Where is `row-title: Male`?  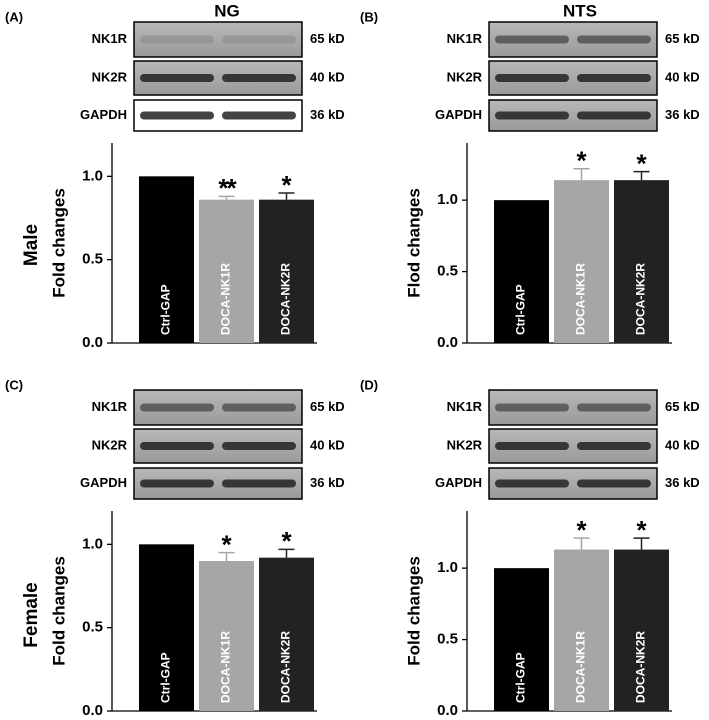 row-title: Male is located at coordinates (31, 245).